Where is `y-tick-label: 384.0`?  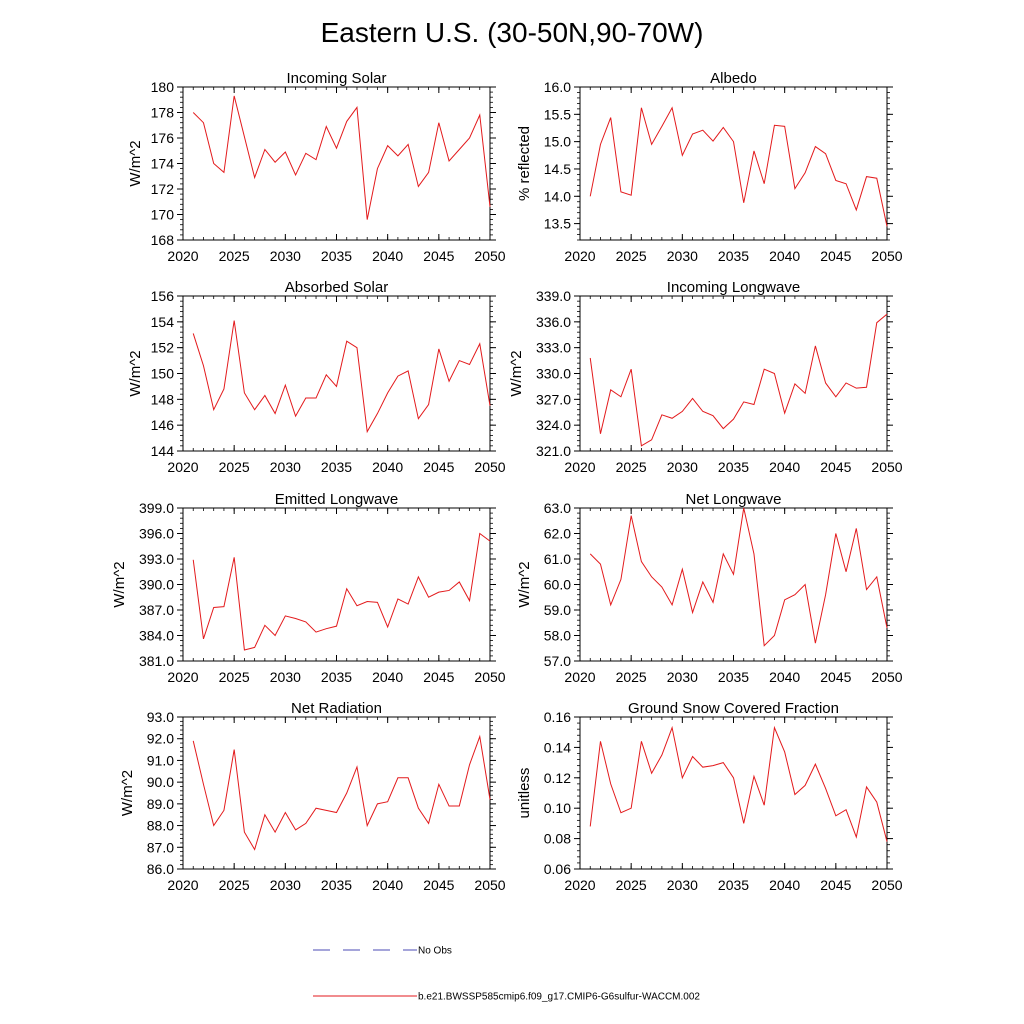
y-tick-label: 384.0 is located at coordinates (156, 636).